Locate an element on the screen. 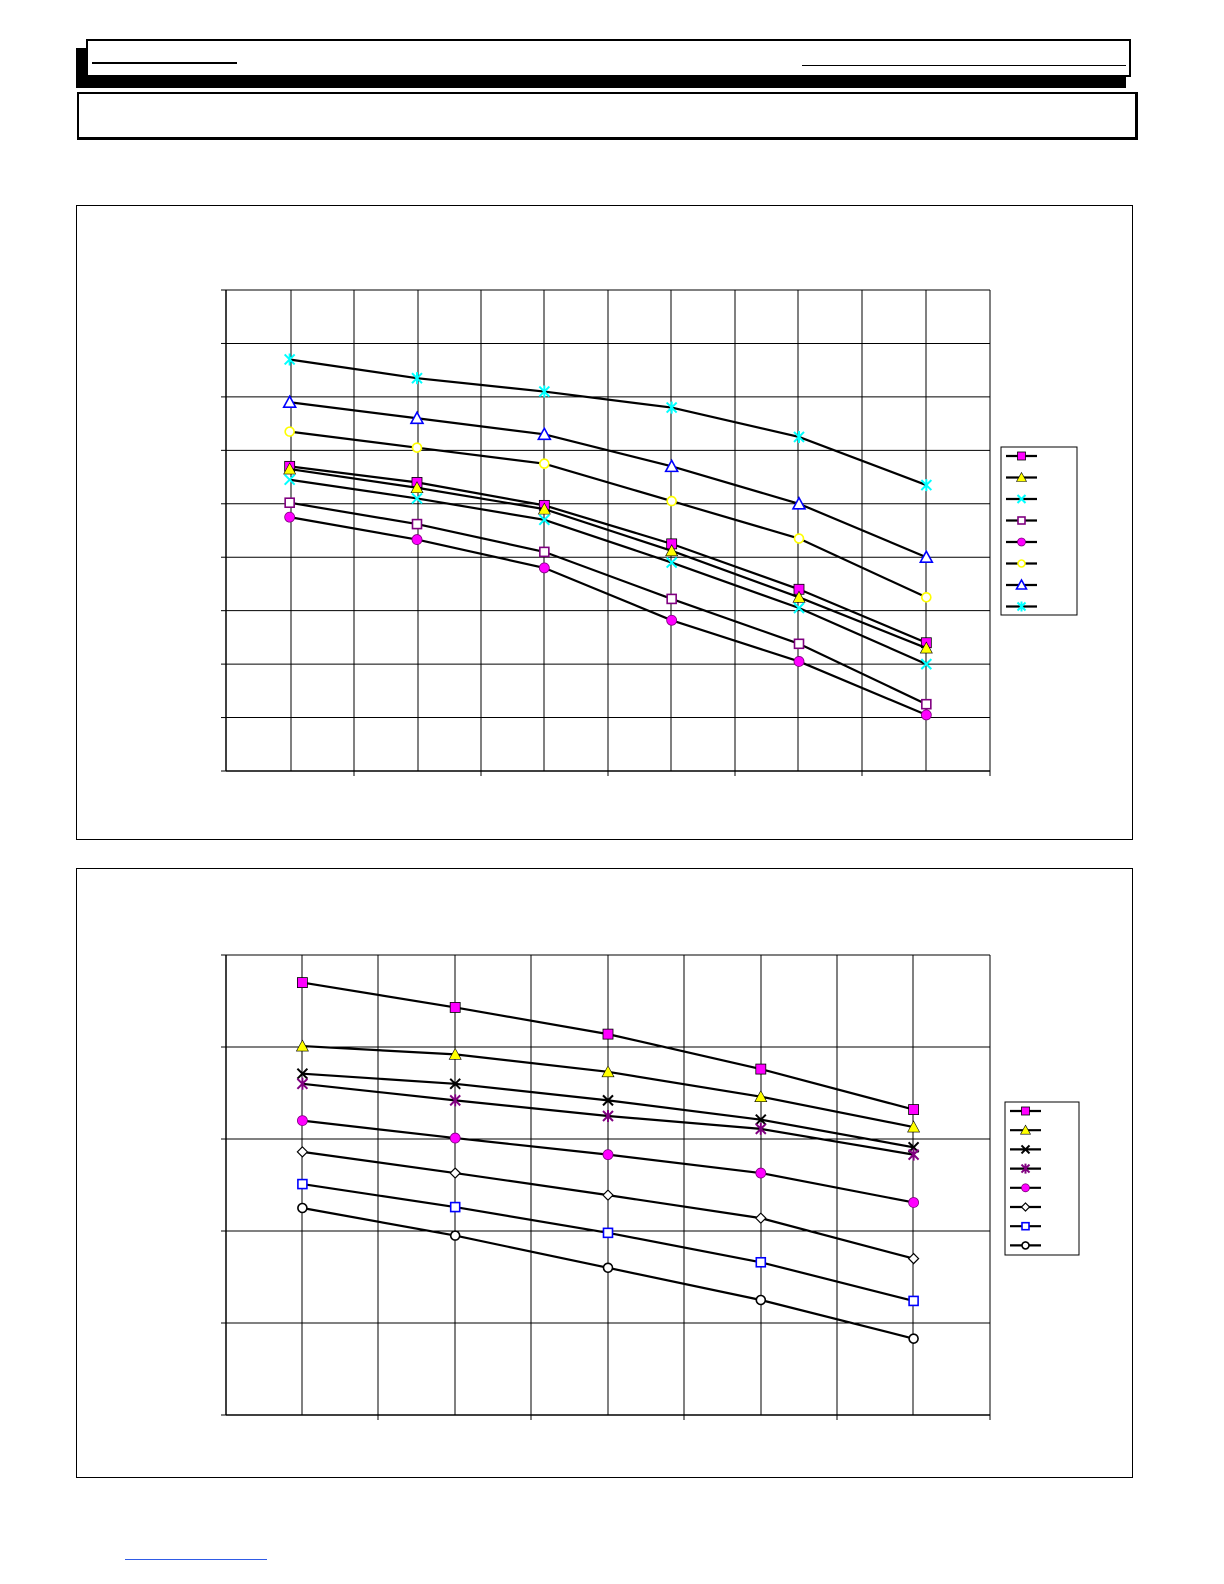  title-box is located at coordinates (607, 116).